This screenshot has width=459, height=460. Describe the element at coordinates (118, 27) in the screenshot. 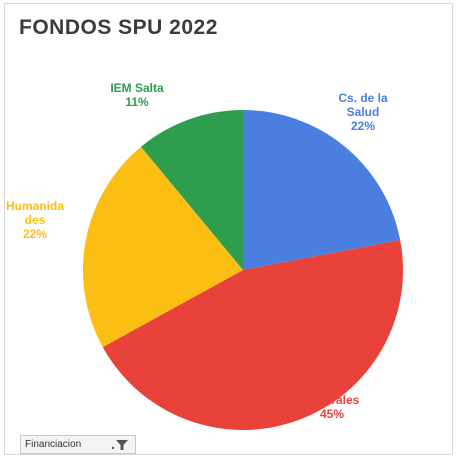

I see `chart-title: FONDOS SPU 2022` at that location.